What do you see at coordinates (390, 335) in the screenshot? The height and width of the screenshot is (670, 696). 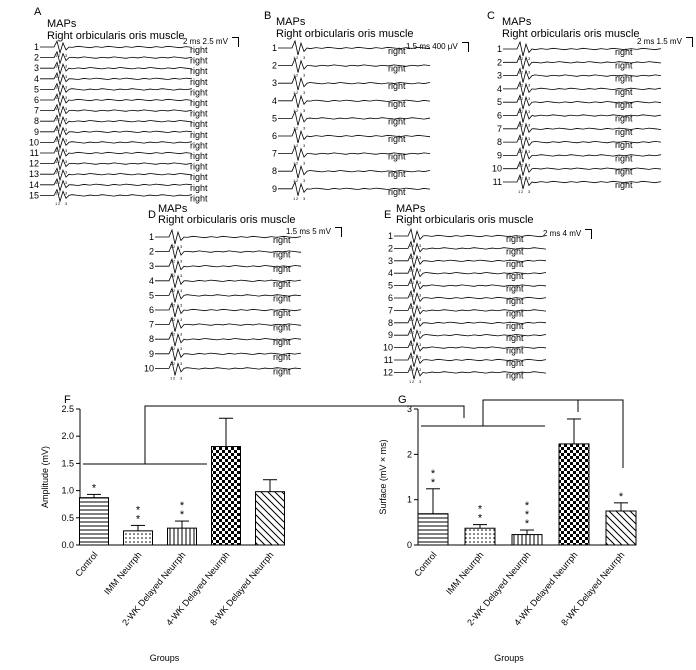 I see `trace-number: 9` at bounding box center [390, 335].